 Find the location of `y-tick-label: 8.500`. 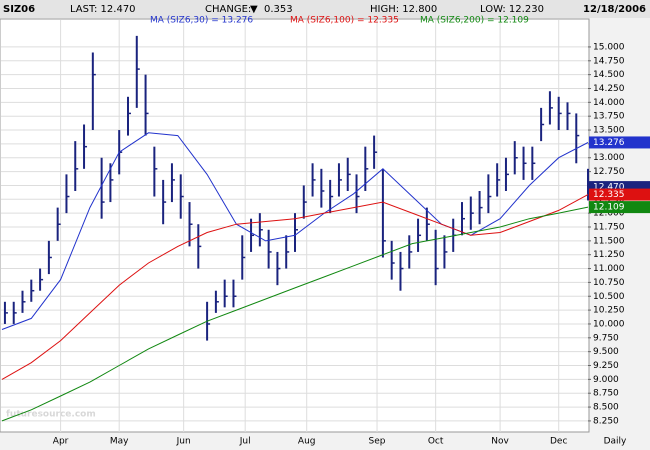

y-tick-label: 8.500 is located at coordinates (606, 408).